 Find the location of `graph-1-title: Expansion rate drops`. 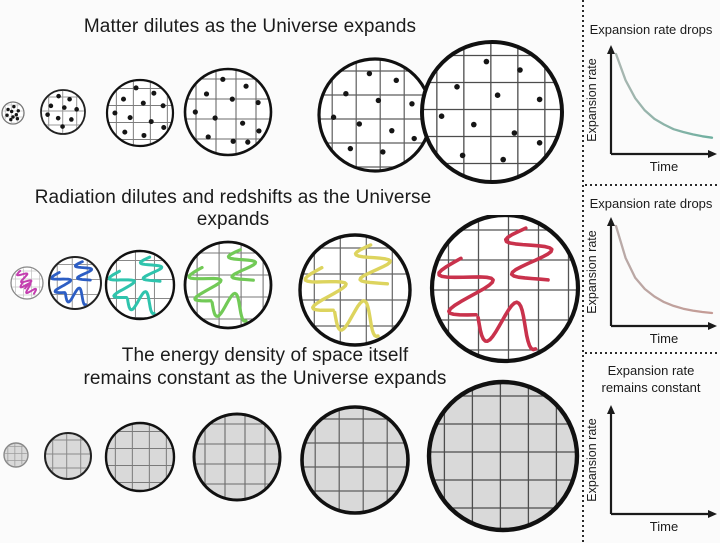

graph-1-title: Expansion rate drops is located at coordinates (651, 29).